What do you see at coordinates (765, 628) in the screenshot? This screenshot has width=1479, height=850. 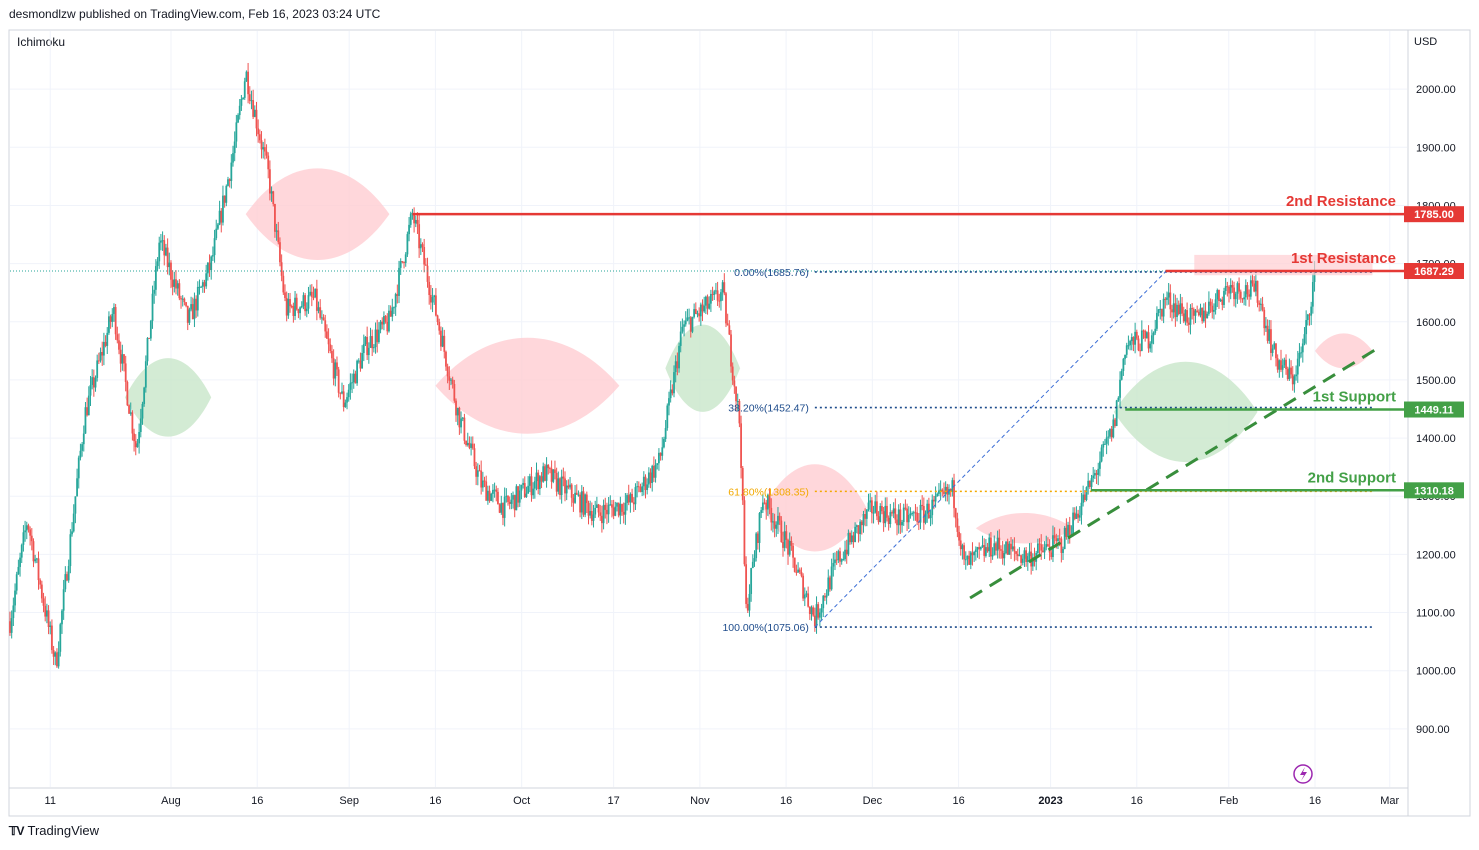 I see `fib-level-label: 100.00%(1075.06)` at bounding box center [765, 628].